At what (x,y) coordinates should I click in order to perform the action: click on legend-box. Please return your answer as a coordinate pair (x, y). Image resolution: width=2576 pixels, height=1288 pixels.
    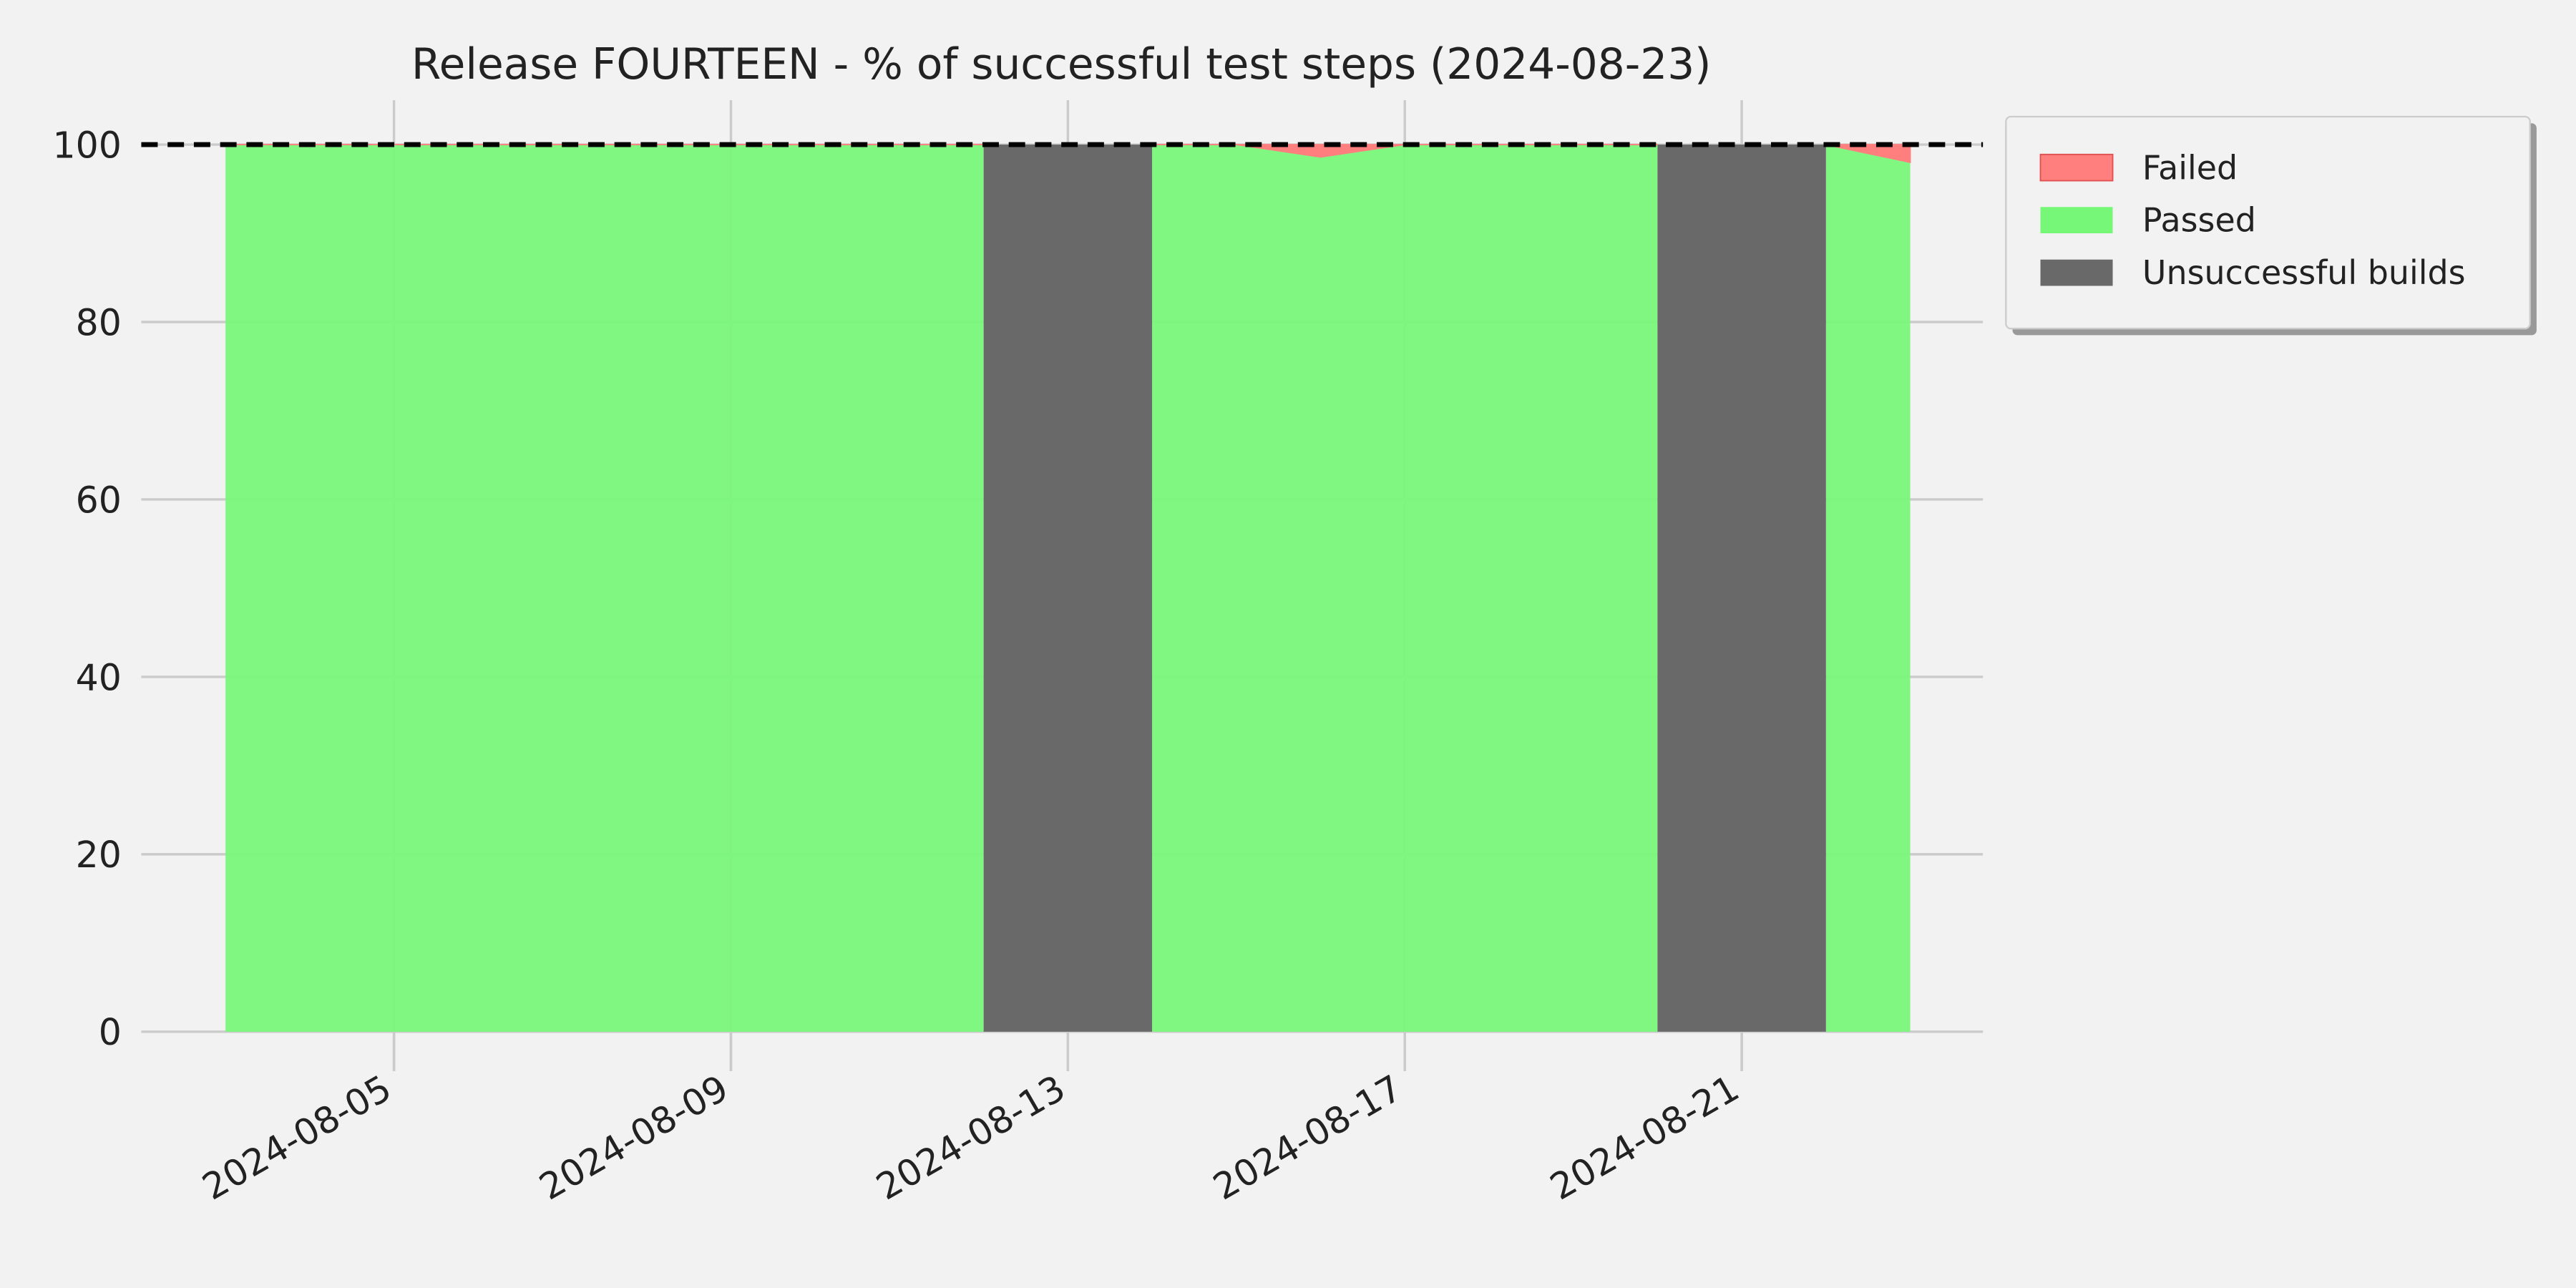
    Looking at the image, I should click on (2268, 222).